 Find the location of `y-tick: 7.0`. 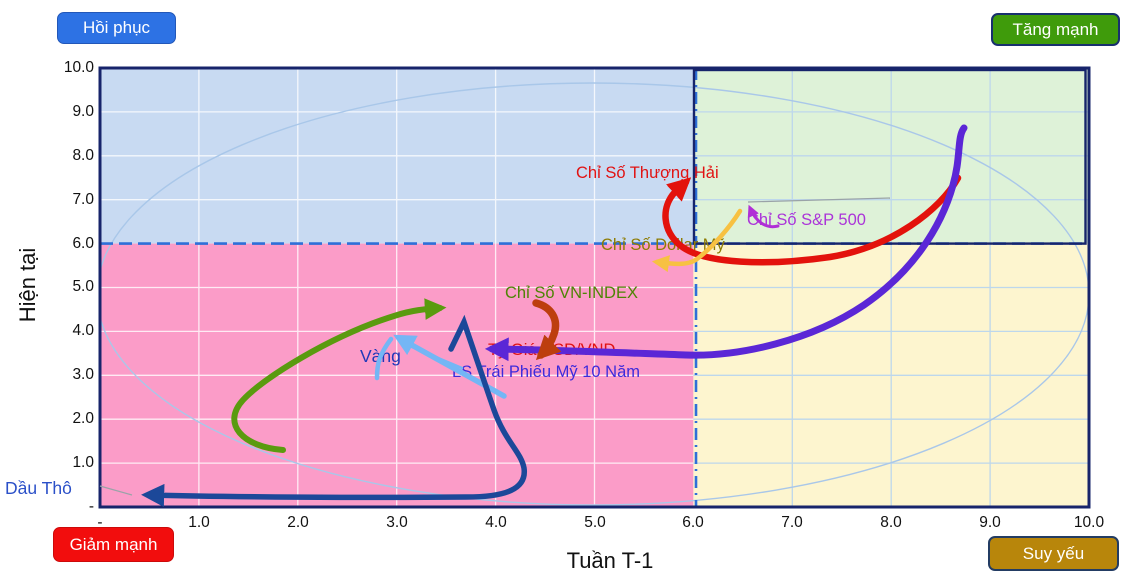

y-tick: 7.0 is located at coordinates (83, 199).